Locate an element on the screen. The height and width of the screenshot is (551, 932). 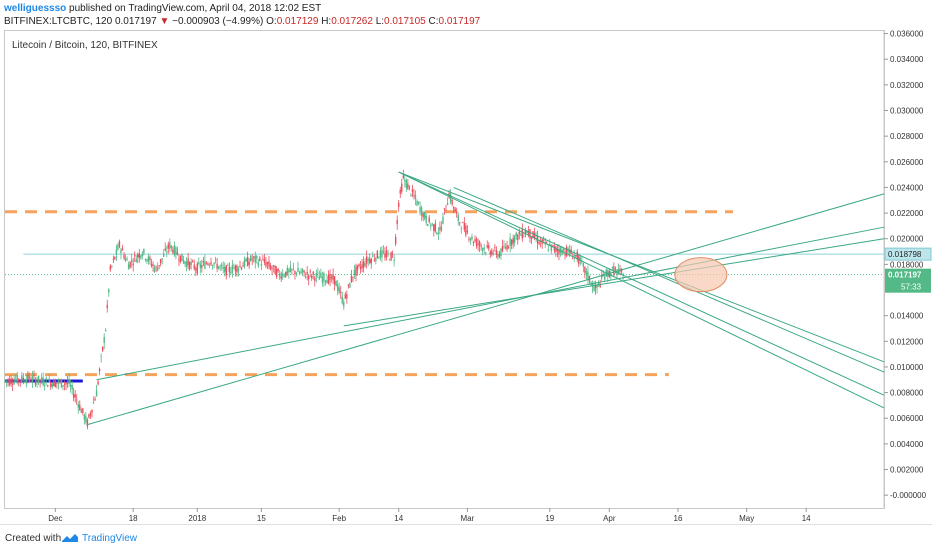
y-tick-label: 0.018000 is located at coordinates (907, 264).